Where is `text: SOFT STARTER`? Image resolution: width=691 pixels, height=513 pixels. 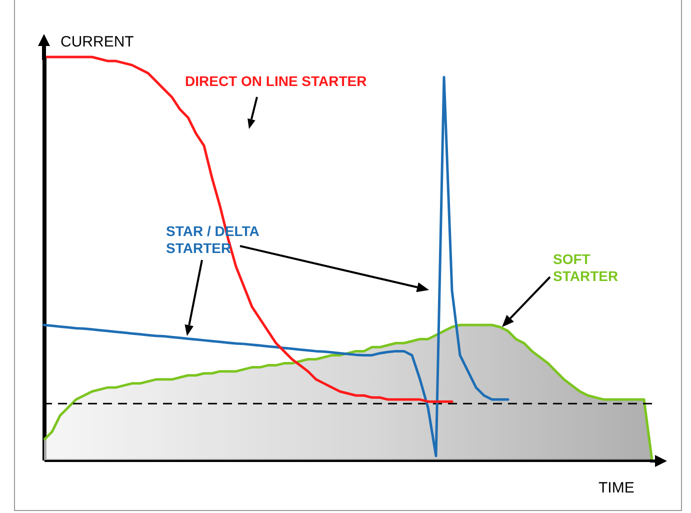
text: SOFT STARTER is located at coordinates (585, 267).